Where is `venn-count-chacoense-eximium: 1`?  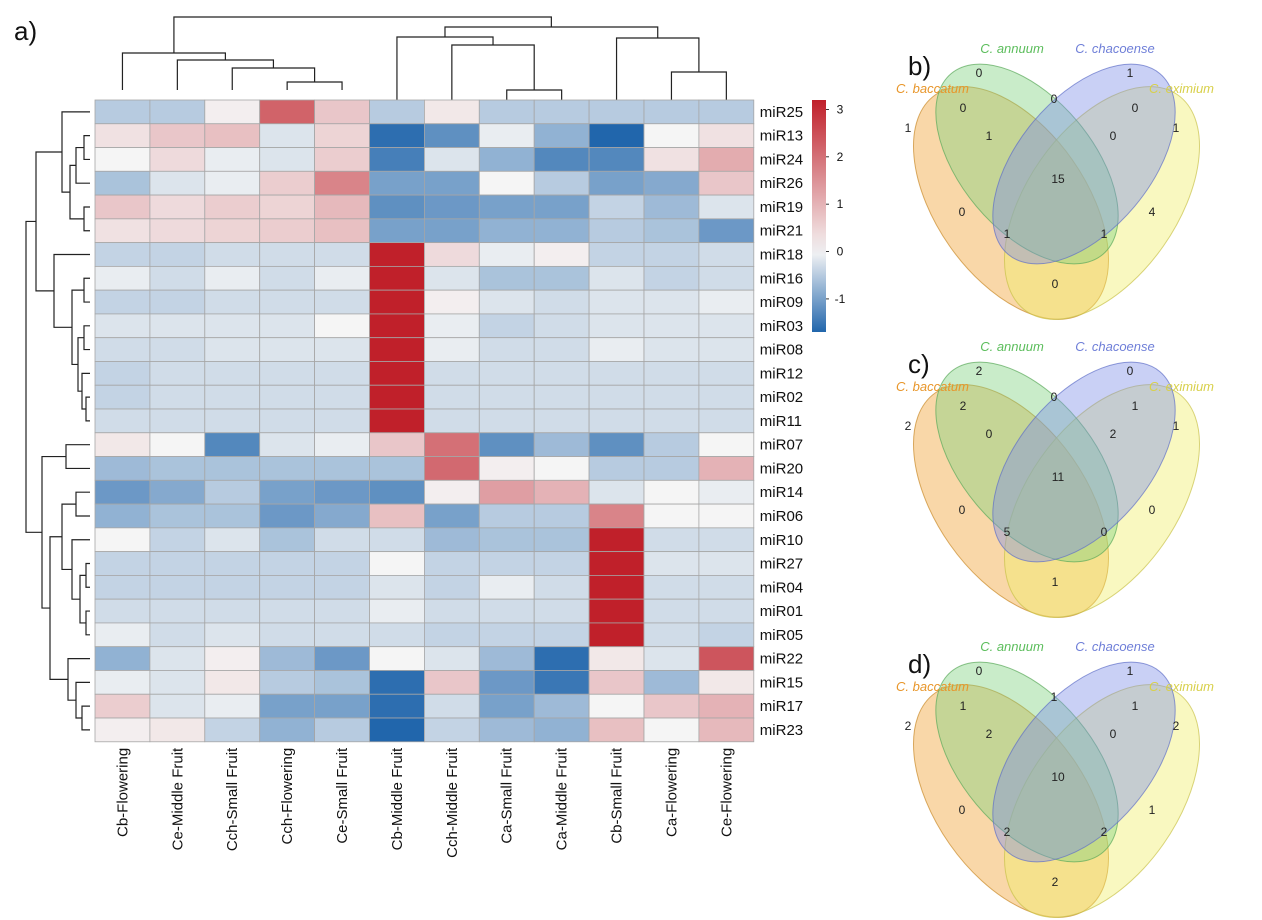 venn-count-chacoense-eximium: 1 is located at coordinates (1135, 706).